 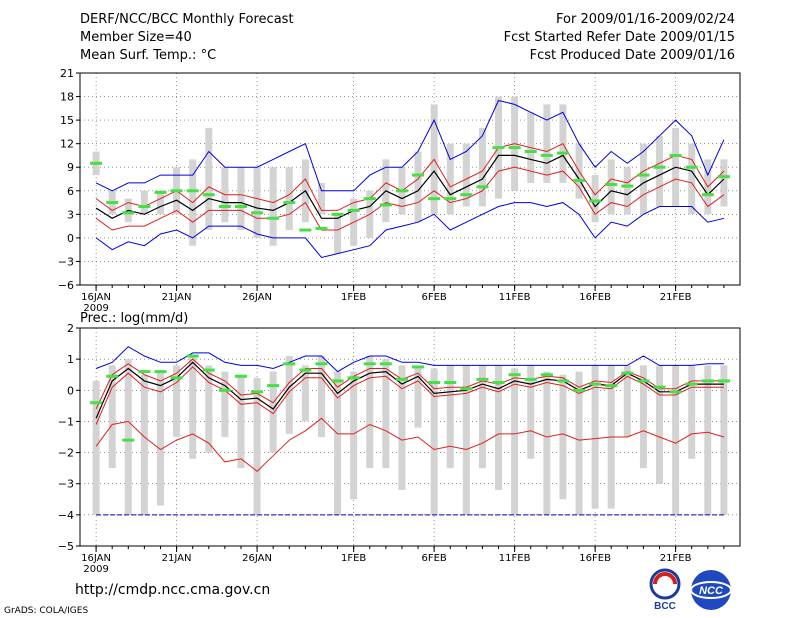 I want to click on x-tick-label: 21FEB, so click(x=676, y=297).